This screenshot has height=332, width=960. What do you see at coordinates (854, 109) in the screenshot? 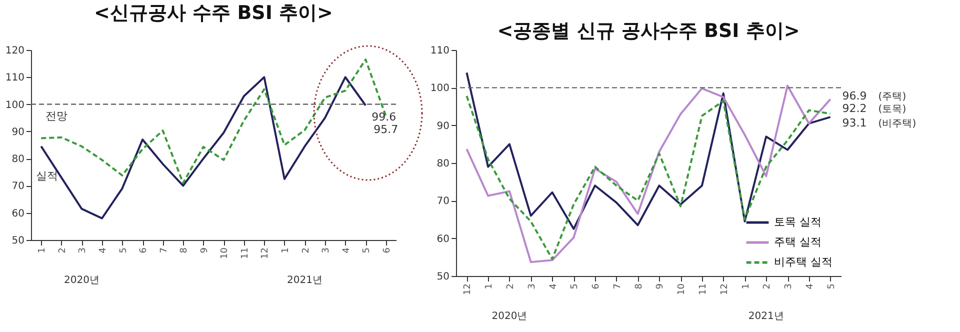
I see `data-label: 92.2` at bounding box center [854, 109].